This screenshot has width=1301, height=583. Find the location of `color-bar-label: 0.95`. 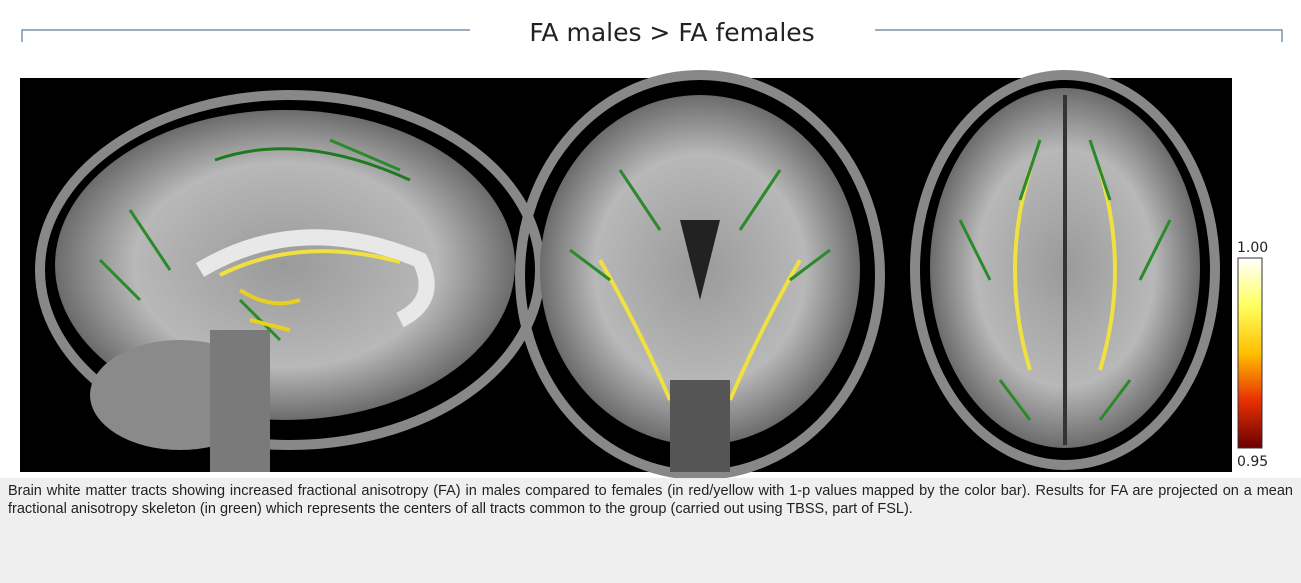

color-bar-label: 0.95 is located at coordinates (1252, 462).